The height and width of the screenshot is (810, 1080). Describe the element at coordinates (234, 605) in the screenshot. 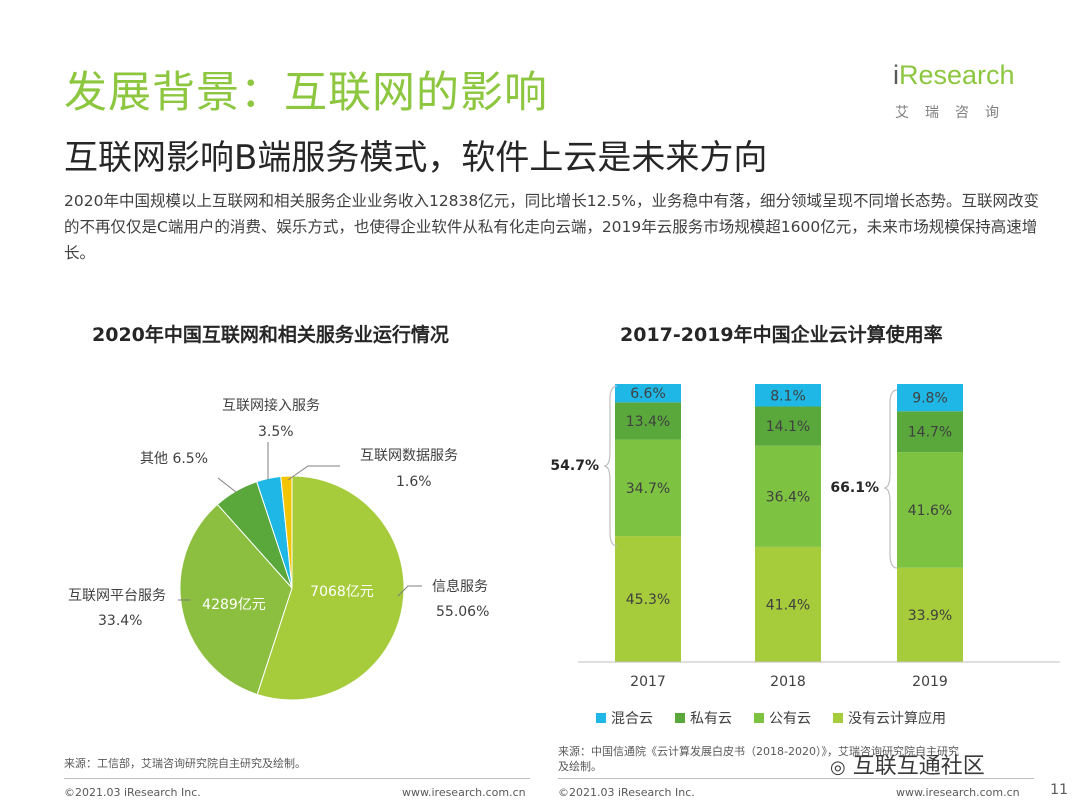

I see `pie-inner-label-platform: 4289亿元` at that location.